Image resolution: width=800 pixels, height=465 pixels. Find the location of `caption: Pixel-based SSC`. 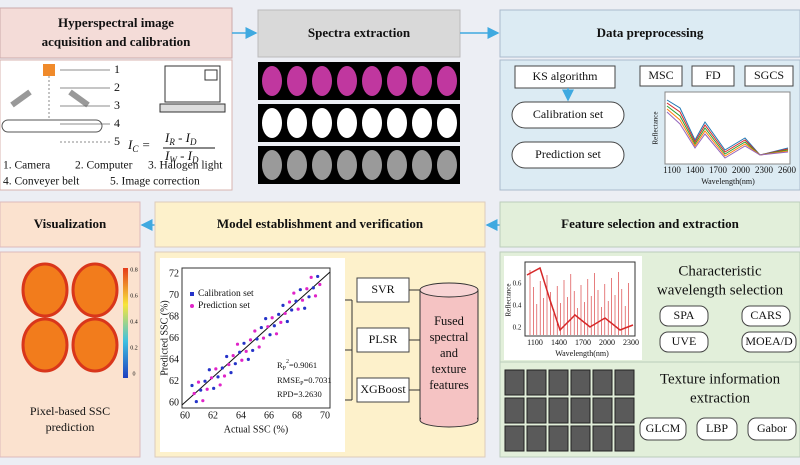

caption: Pixel-based SSC is located at coordinates (70, 411).